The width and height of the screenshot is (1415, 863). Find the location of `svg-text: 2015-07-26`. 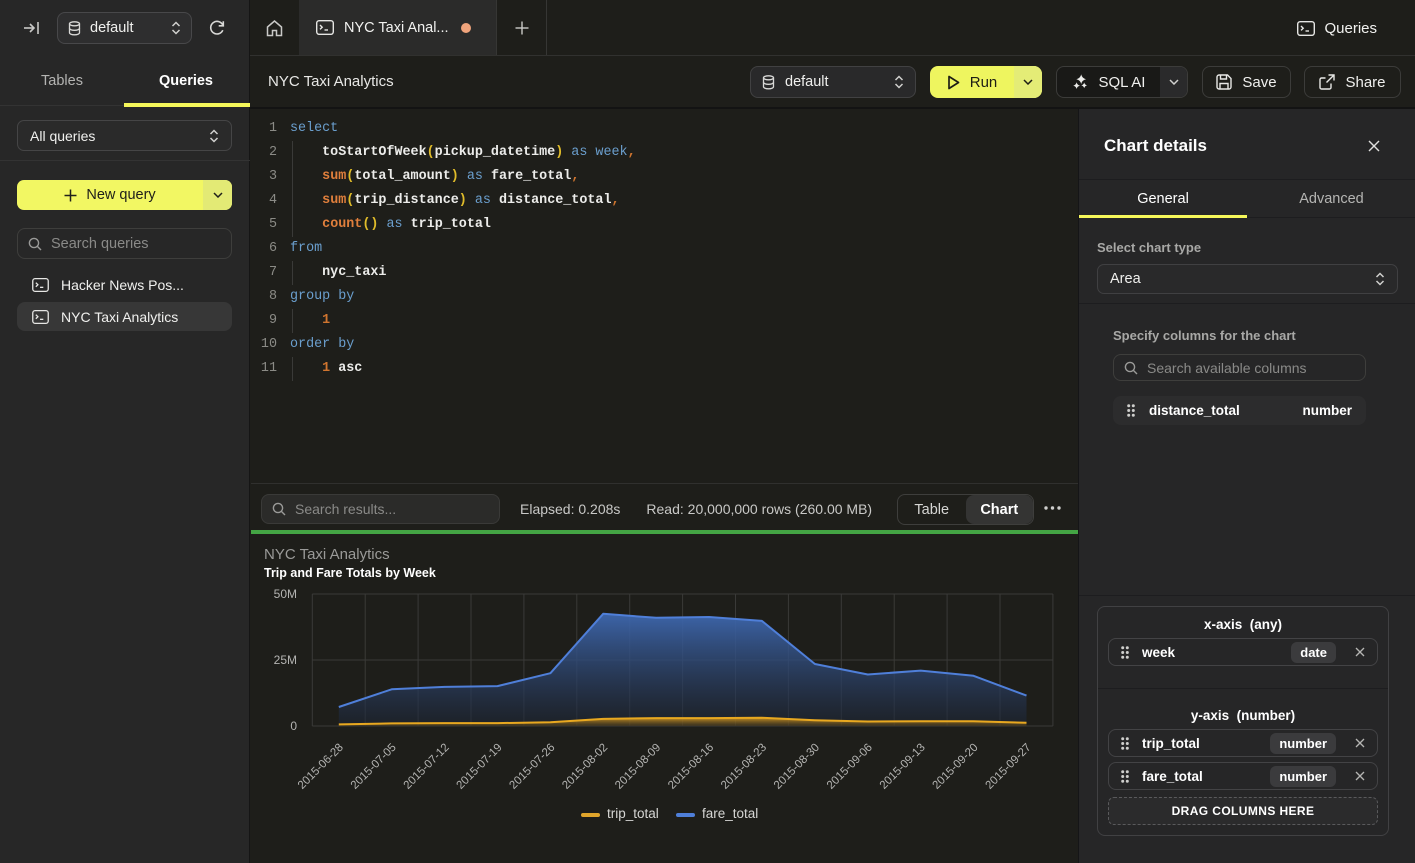

svg-text: 2015-07-26 is located at coordinates (532, 767).